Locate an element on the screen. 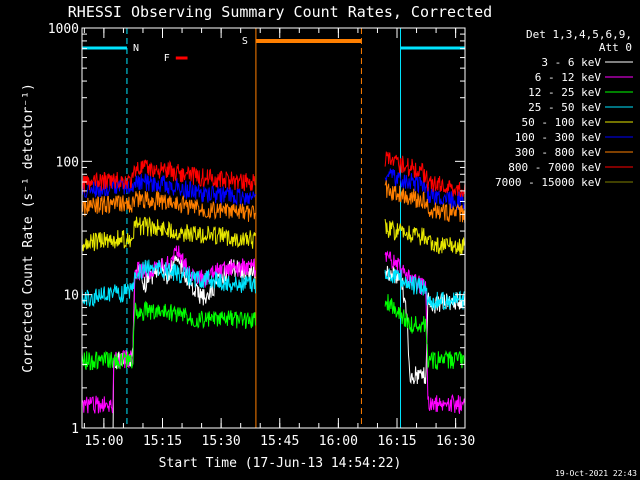  legend-label-7: 300 - 800 keV is located at coordinates (558, 152).